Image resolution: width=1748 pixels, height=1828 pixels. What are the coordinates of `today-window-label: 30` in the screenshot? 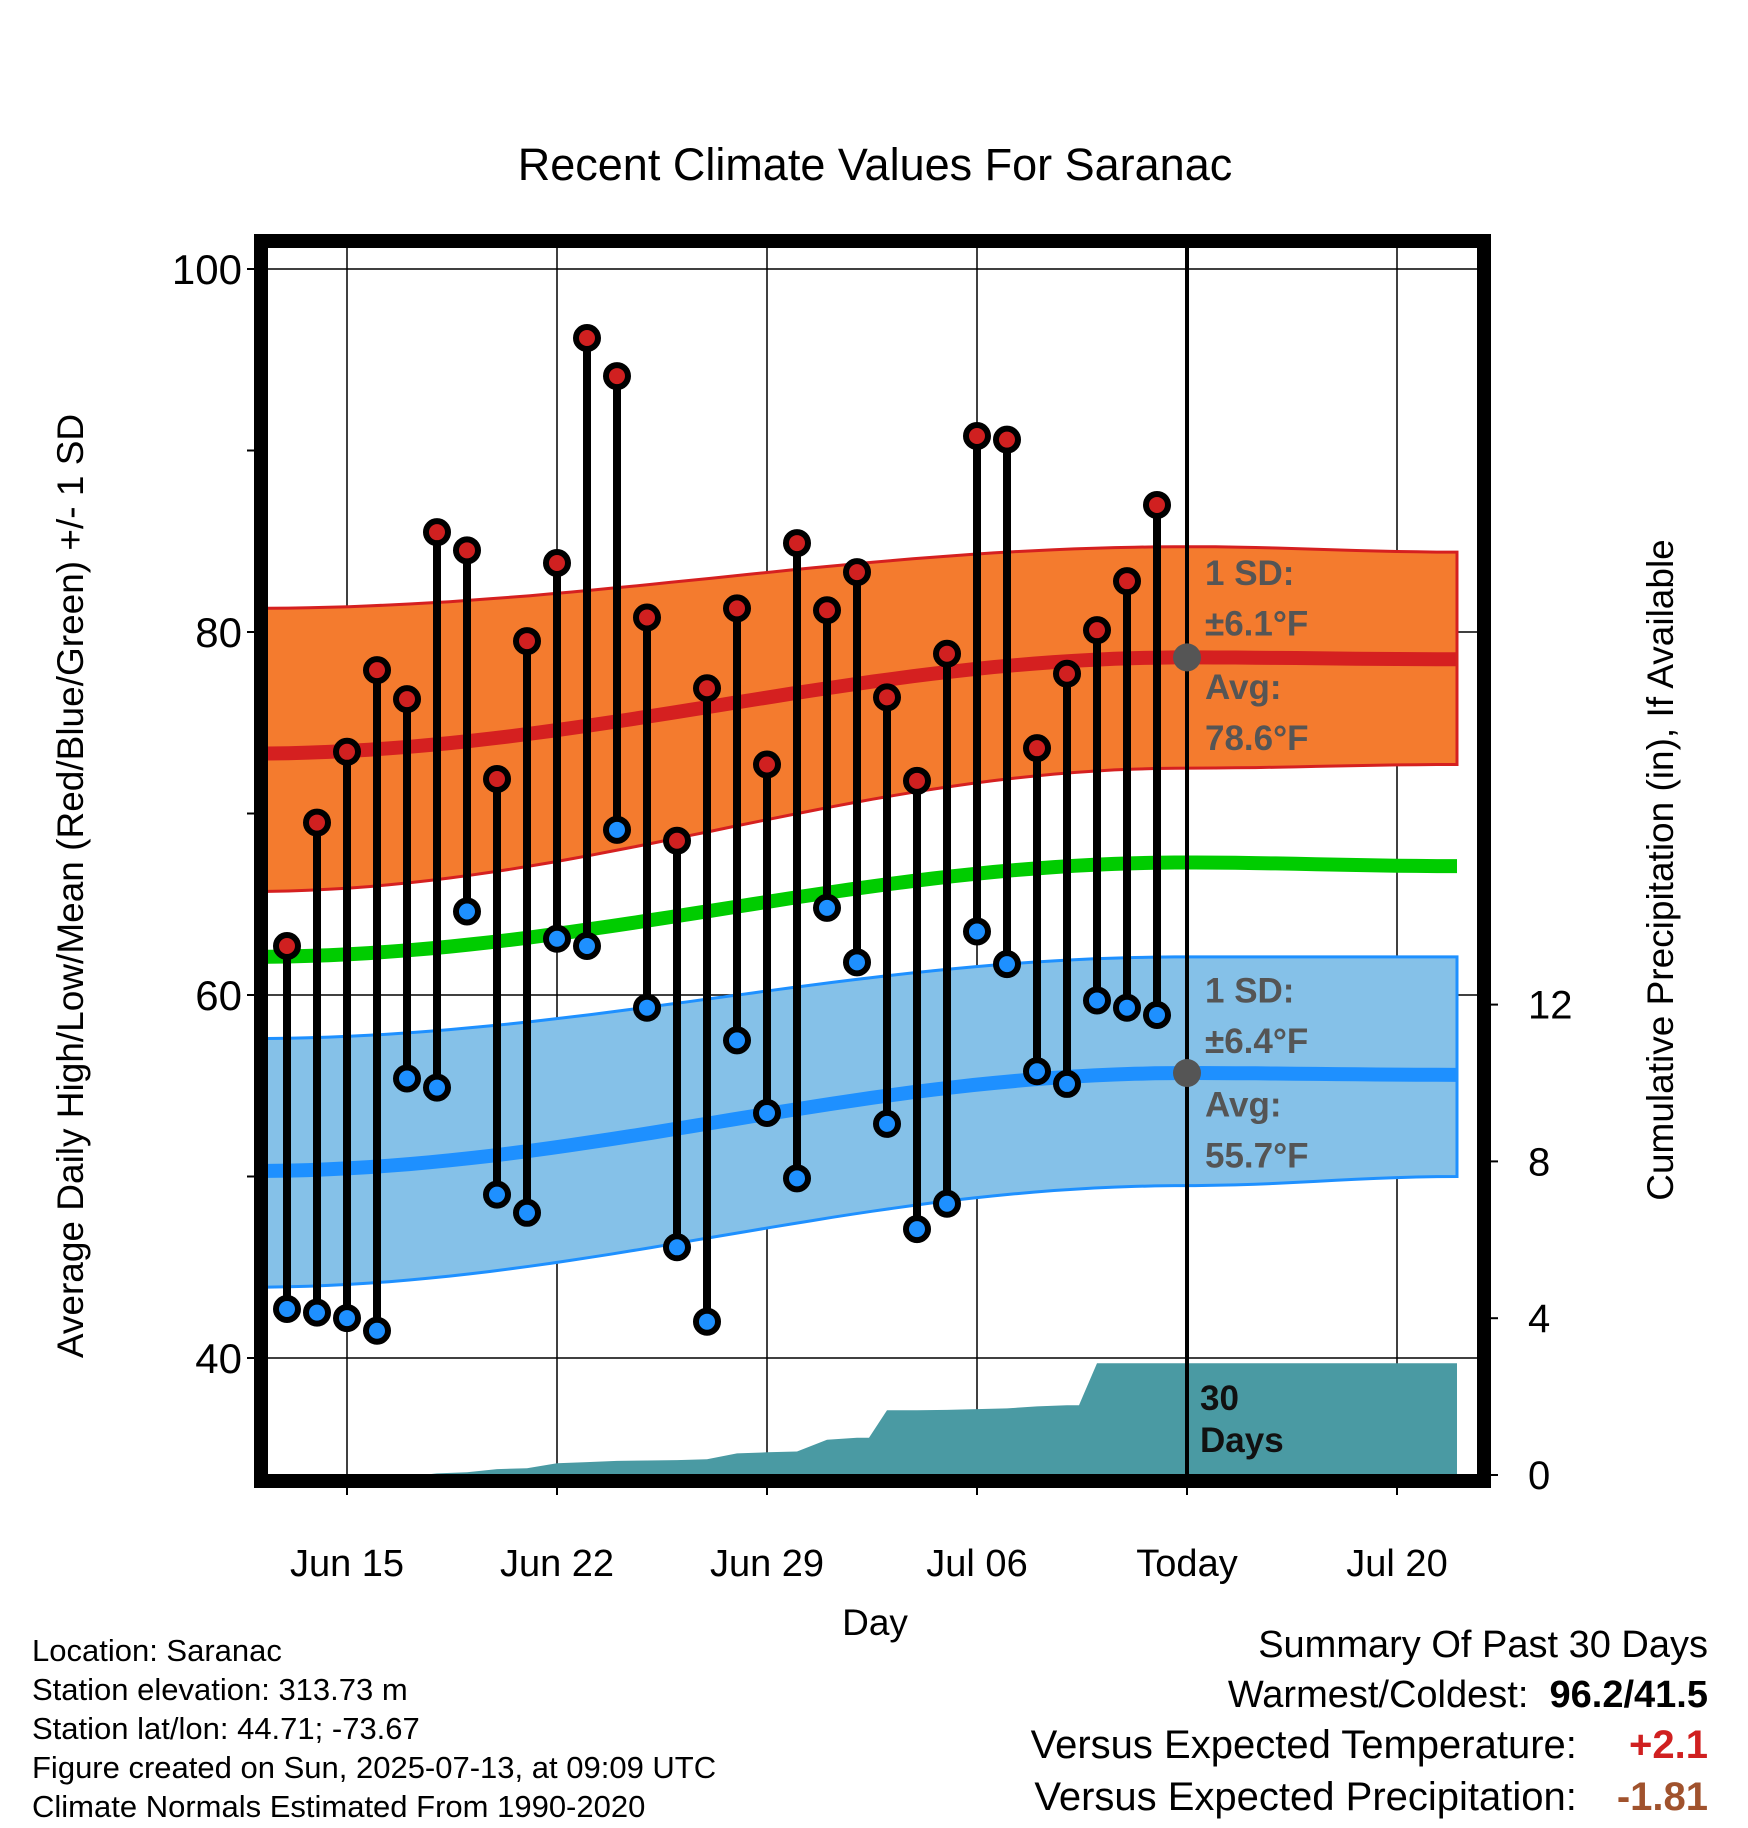 It's located at (1219, 1398).